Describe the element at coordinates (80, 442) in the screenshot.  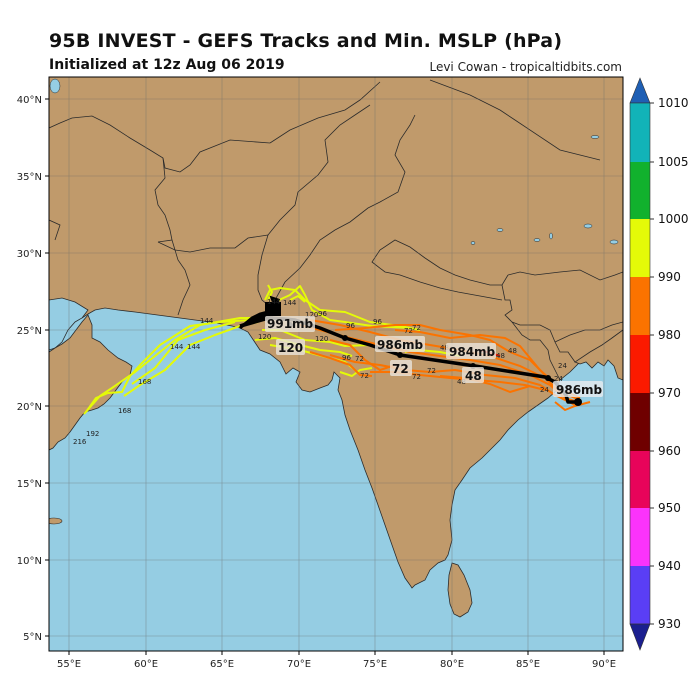
I see `svg-text: 216` at that location.